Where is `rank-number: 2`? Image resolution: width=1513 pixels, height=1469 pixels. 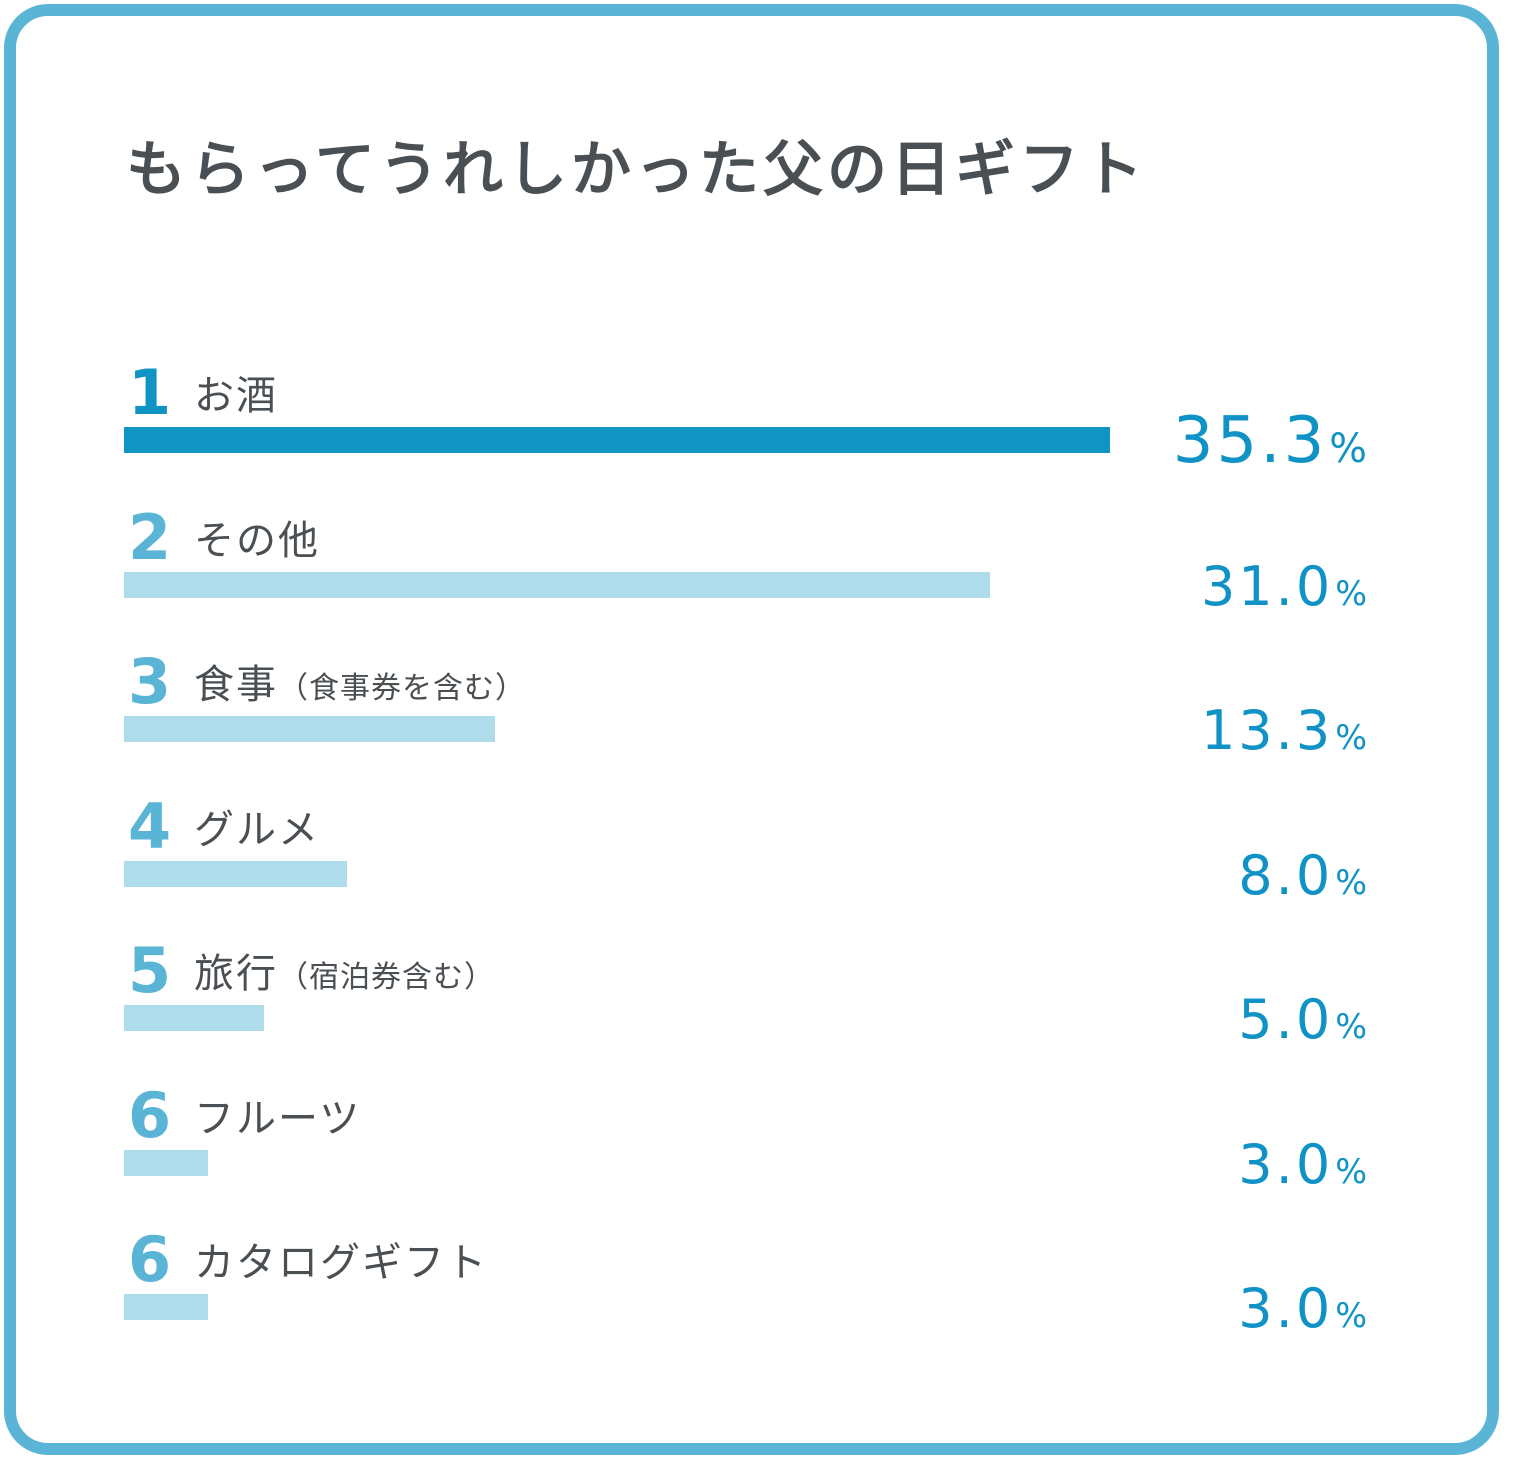
rank-number: 2 is located at coordinates (150, 537).